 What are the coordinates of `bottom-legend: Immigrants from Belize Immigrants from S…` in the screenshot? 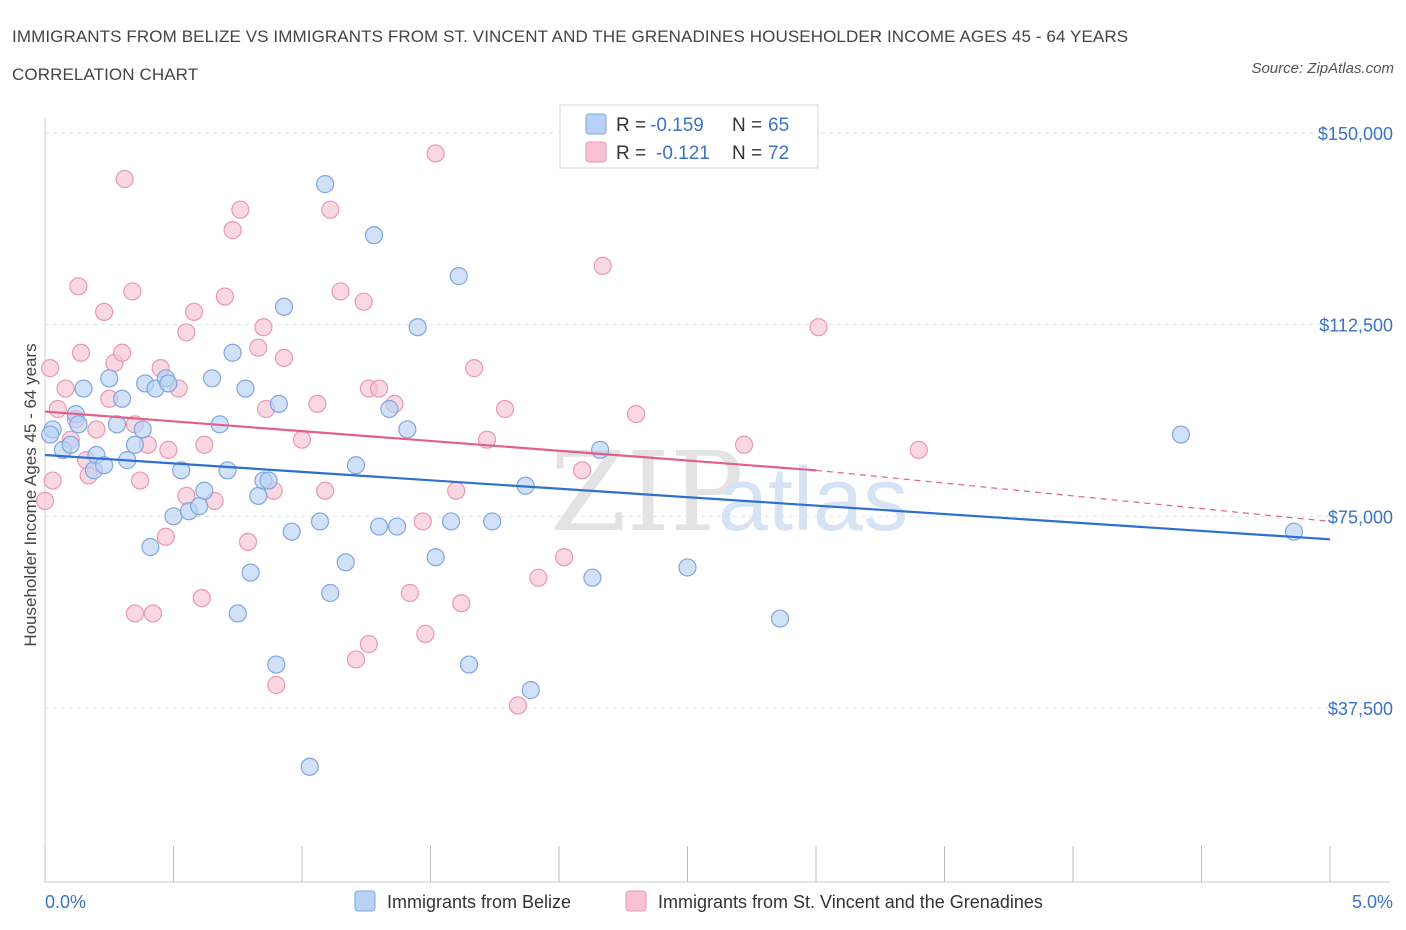 It's located at (698, 901).